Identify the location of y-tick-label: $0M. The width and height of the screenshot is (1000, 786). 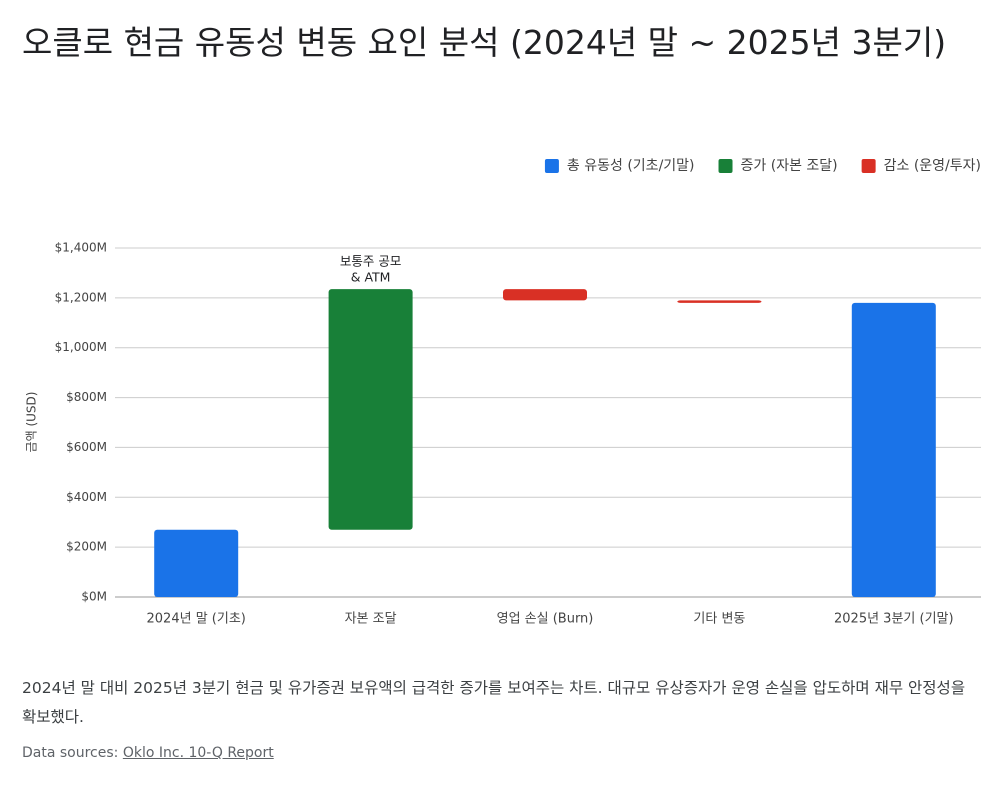
(94, 597).